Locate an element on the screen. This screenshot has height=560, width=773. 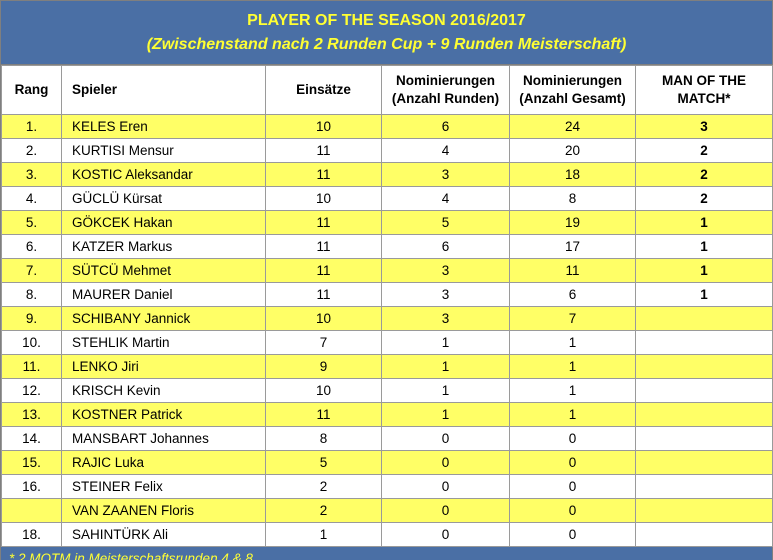
table-row: 13. KOSTNER Patrick 11 1 1 is located at coordinates (387, 414).